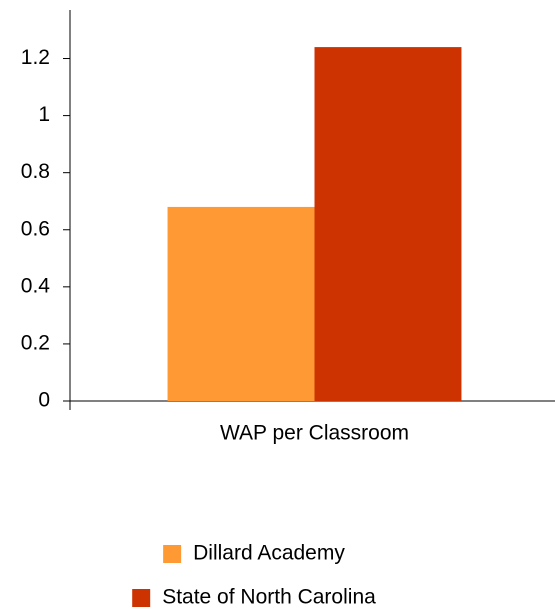  What do you see at coordinates (44, 114) in the screenshot?
I see `y-tick-label: 1` at bounding box center [44, 114].